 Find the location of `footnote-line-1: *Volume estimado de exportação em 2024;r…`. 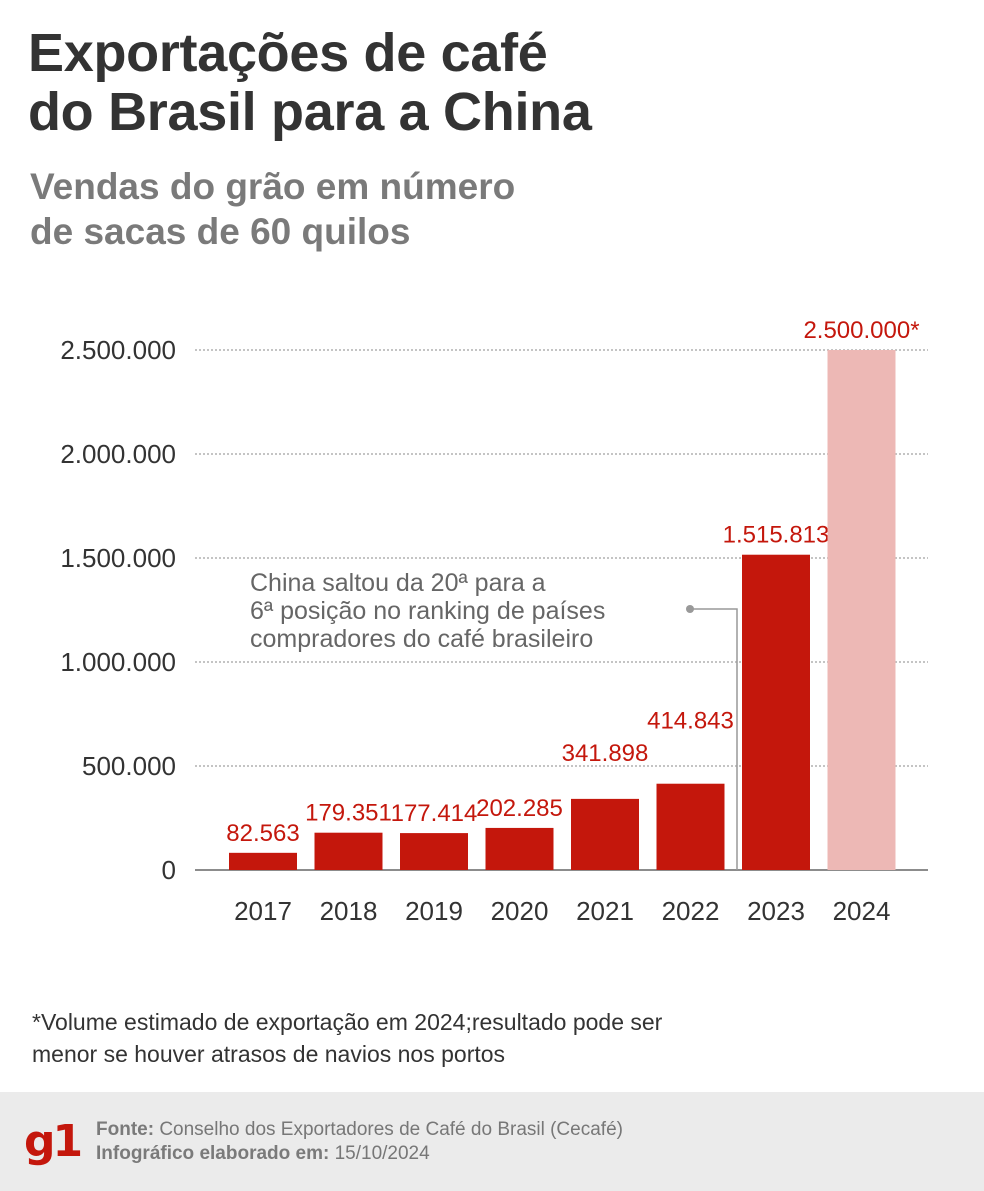

footnote-line-1: *Volume estimado de exportação em 2024;r… is located at coordinates (347, 1022).